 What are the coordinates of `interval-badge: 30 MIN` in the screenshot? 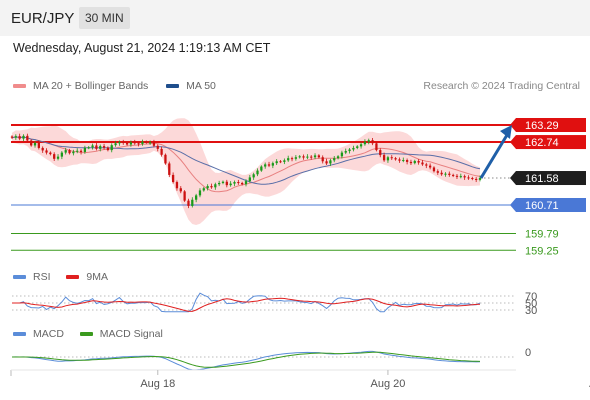 It's located at (104, 18).